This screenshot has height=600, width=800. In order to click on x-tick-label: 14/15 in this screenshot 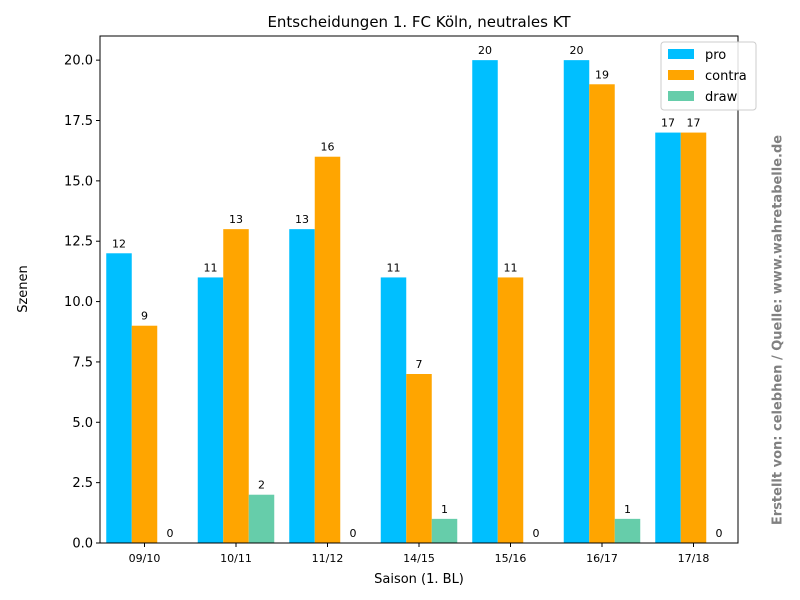, I will do `click(419, 558)`.